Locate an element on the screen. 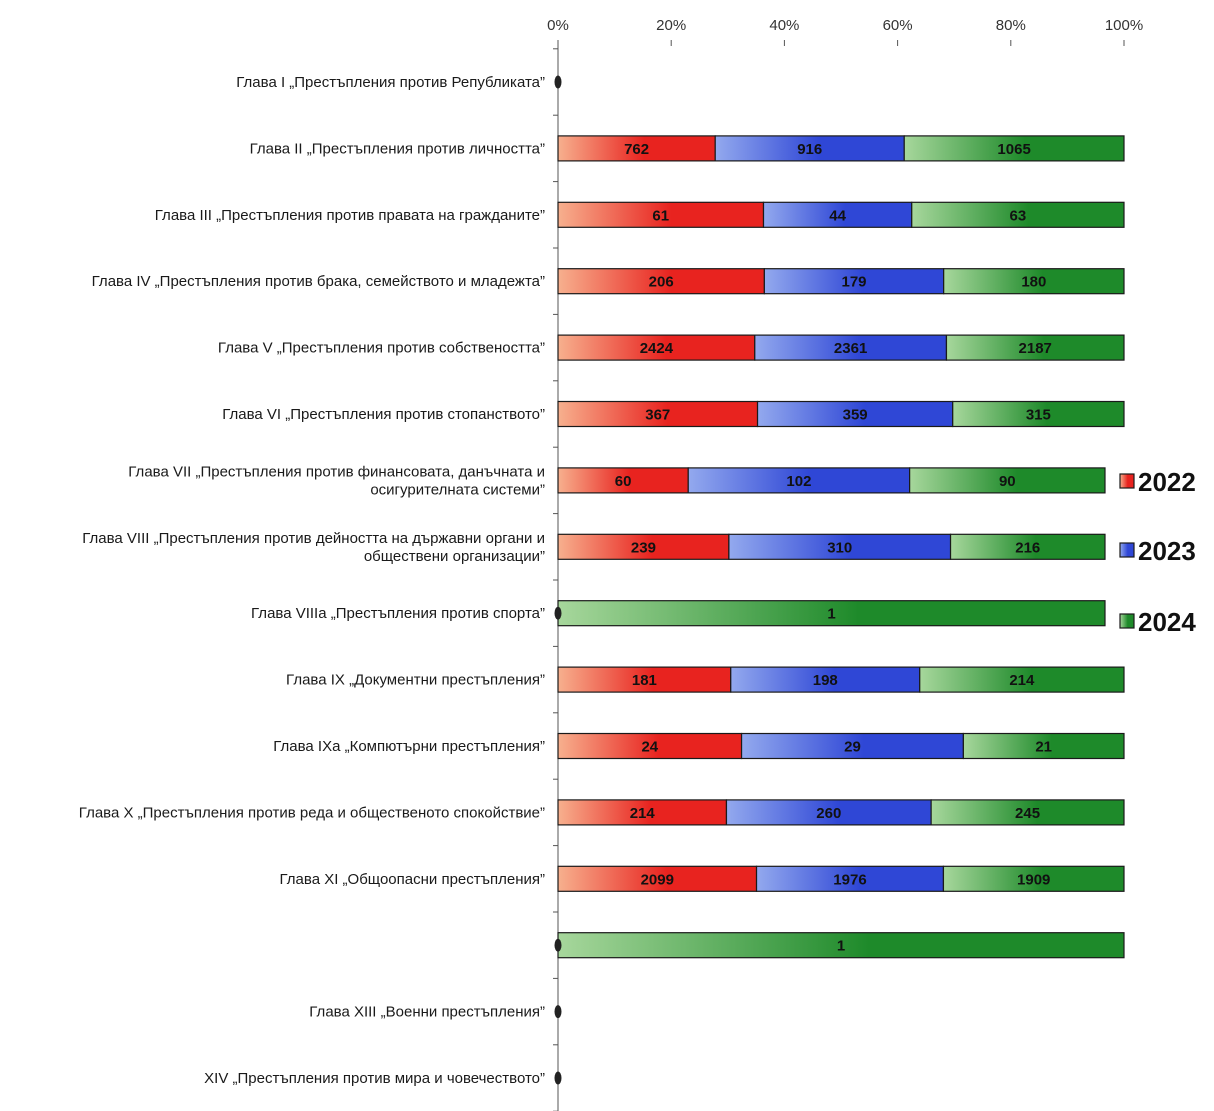 This screenshot has height=1111, width=1214. data-label: 206 is located at coordinates (661, 282).